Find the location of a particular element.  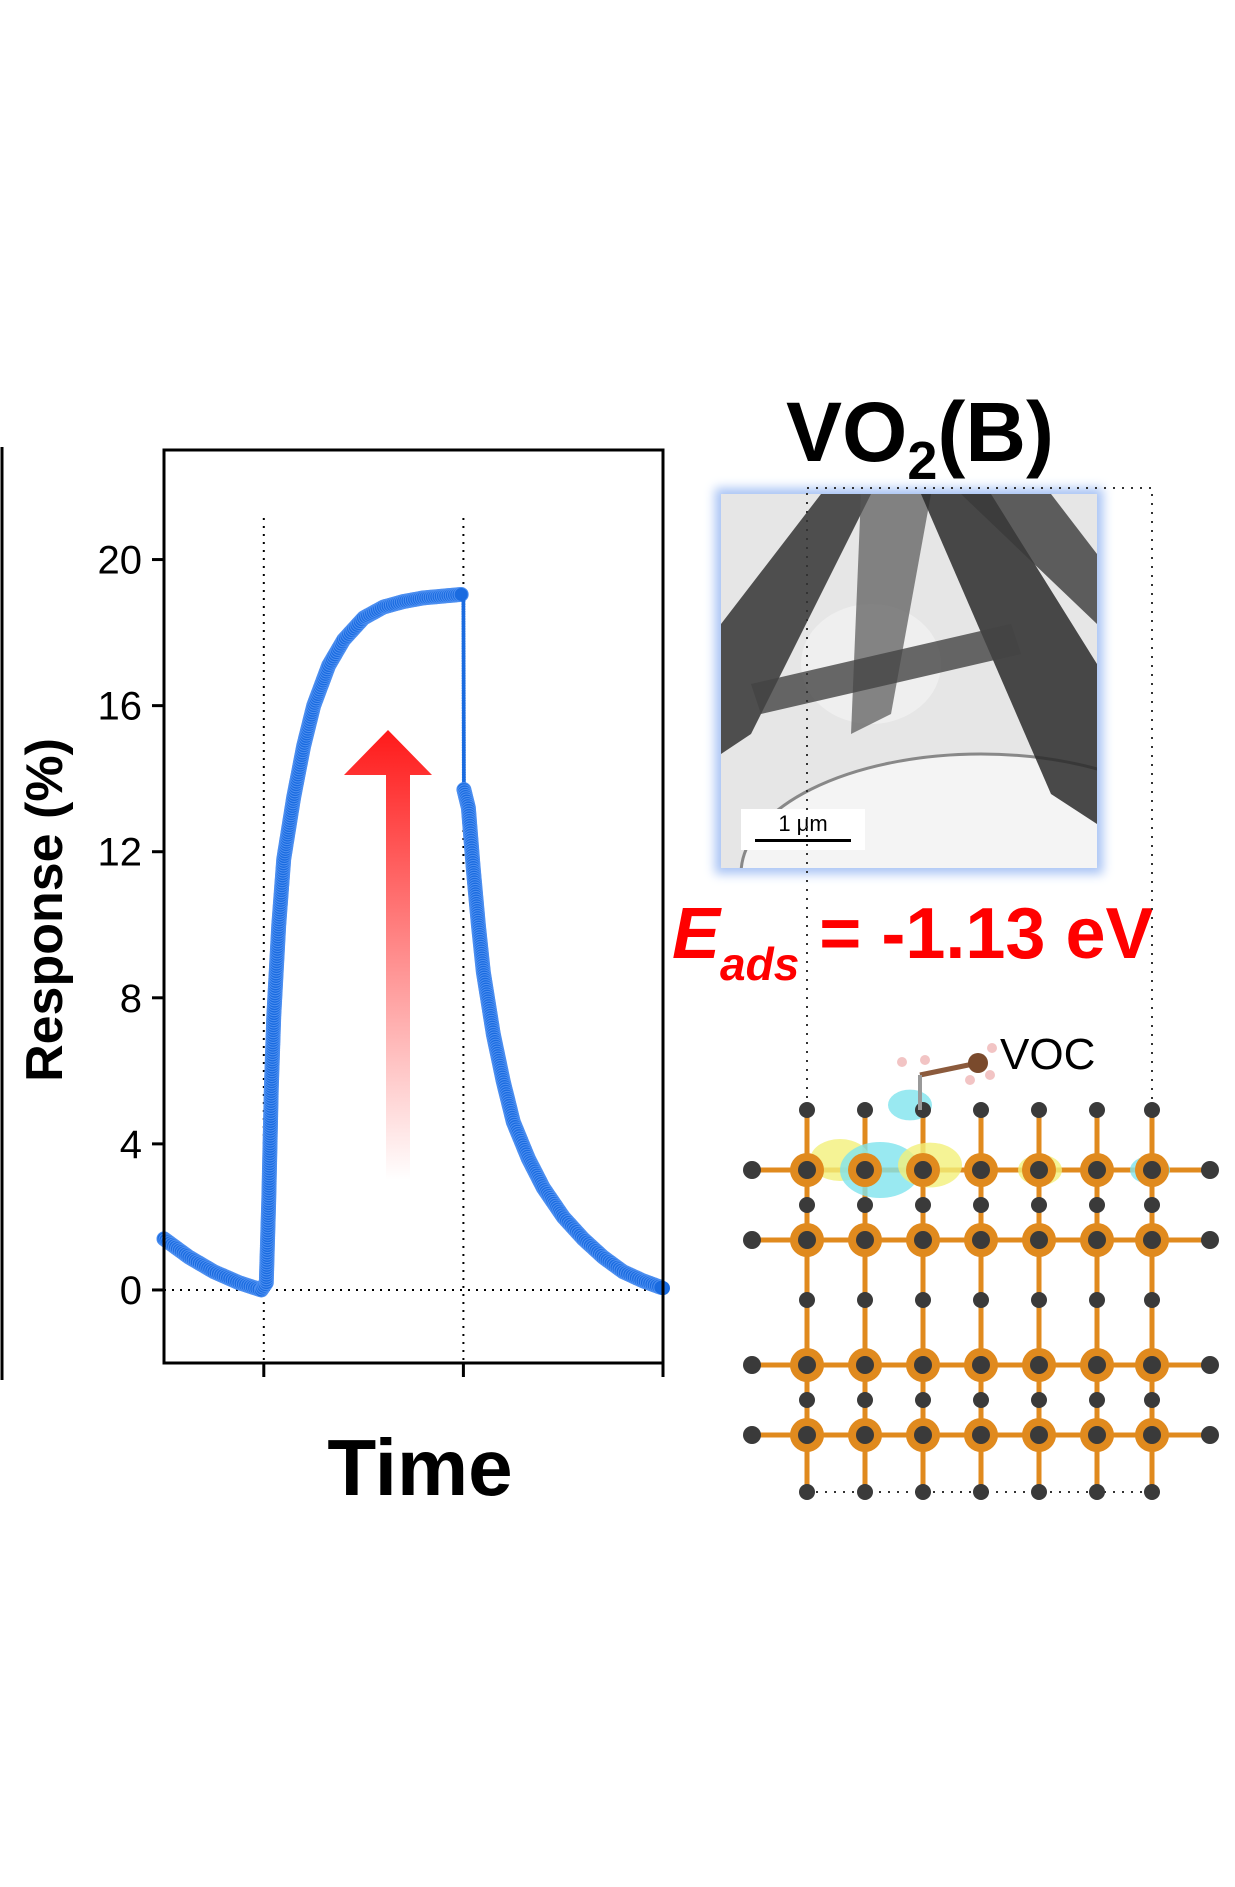

red-up-arrow is located at coordinates (388, 955).